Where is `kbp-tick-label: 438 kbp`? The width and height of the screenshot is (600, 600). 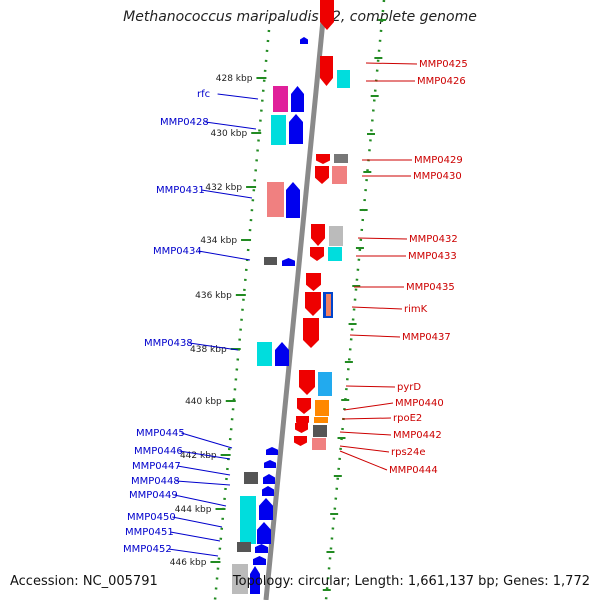 kbp-tick-label: 438 kbp is located at coordinates (208, 350).